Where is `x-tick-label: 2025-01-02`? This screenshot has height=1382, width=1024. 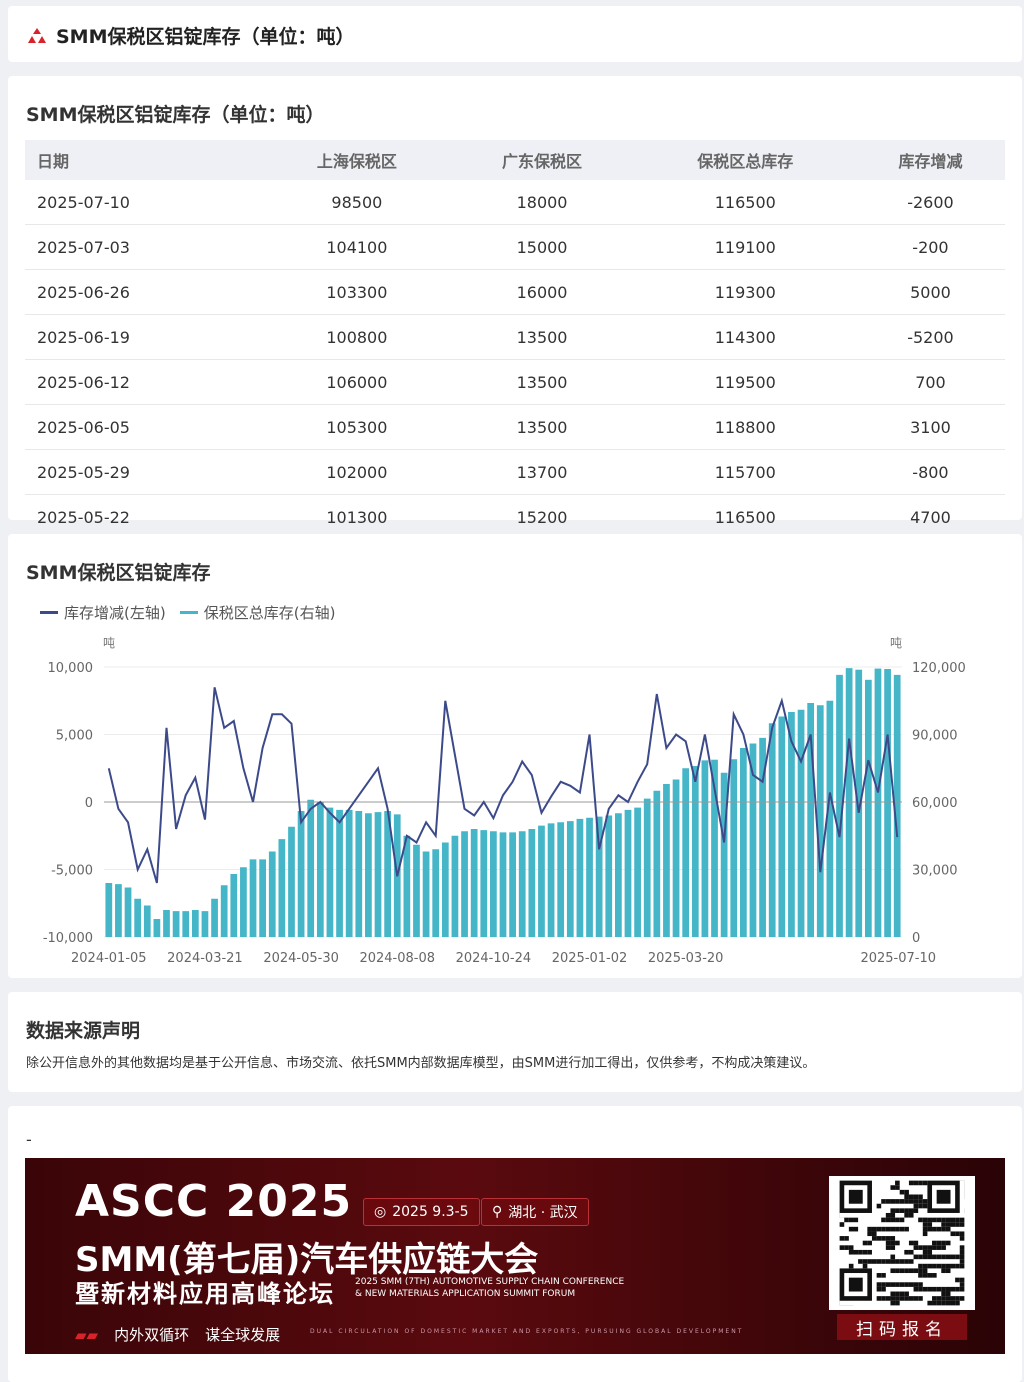
x-tick-label: 2025-01-02 is located at coordinates (590, 958).